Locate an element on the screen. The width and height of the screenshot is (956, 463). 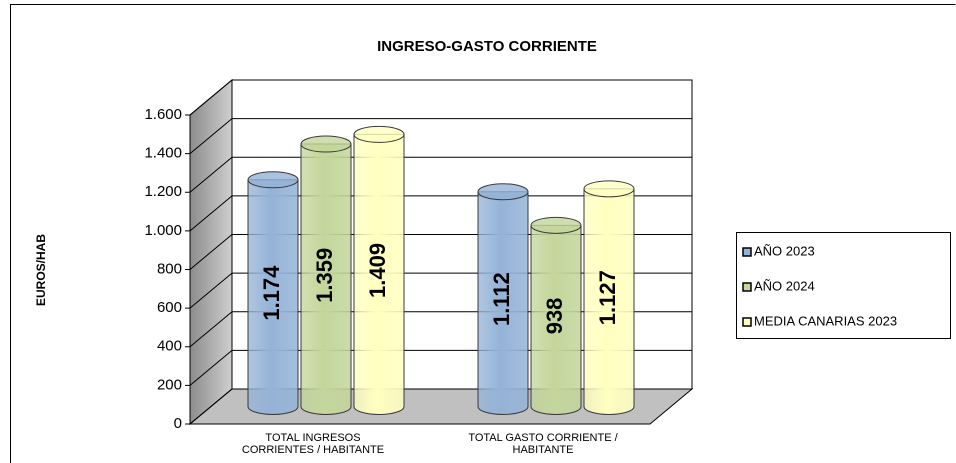
y-tick-label: 400 is located at coordinates (169, 346).